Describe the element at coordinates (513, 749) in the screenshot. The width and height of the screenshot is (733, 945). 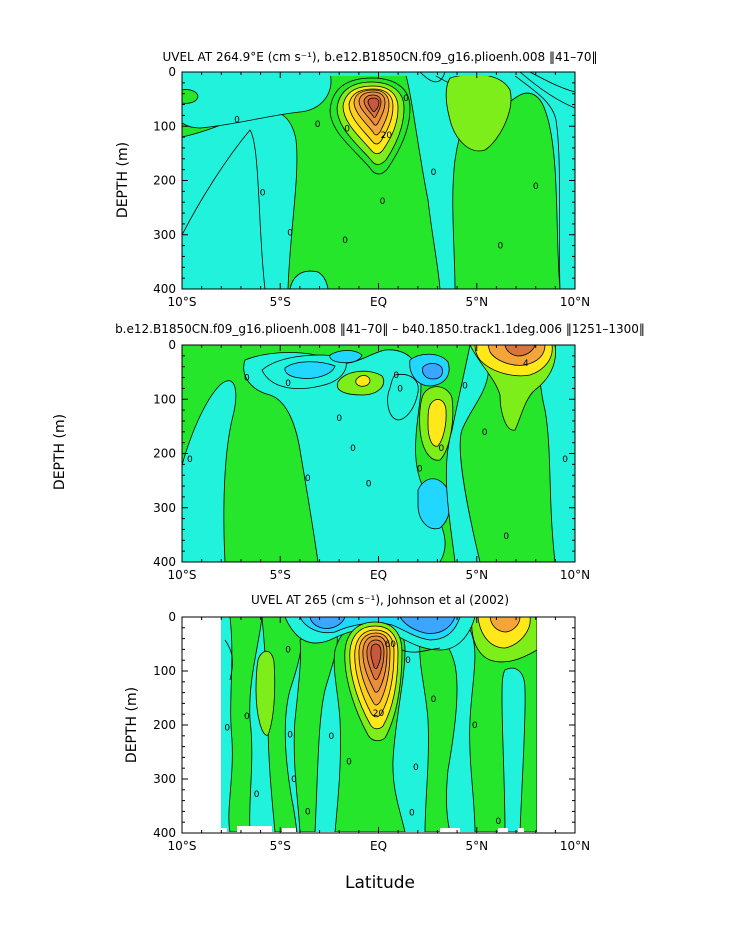
I see `panel-3-cyan-right-strip` at that location.